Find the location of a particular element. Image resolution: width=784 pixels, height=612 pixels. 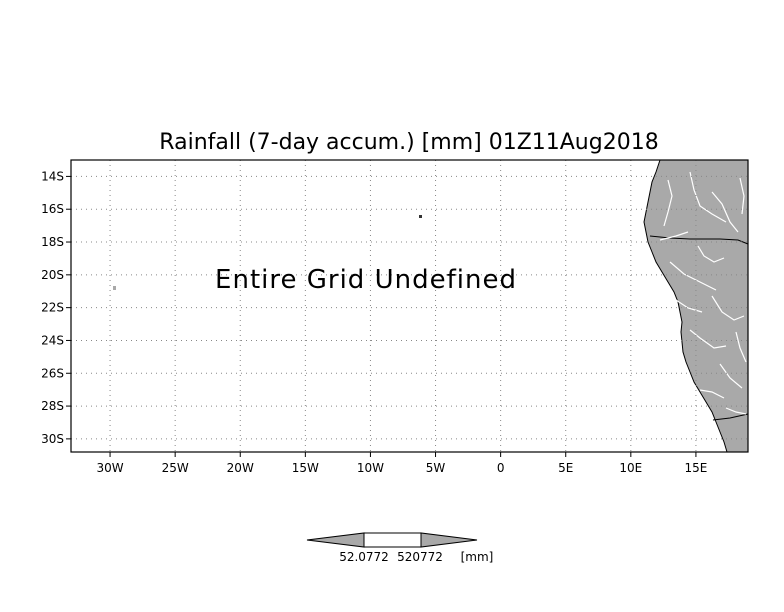

colorbar: 52.0772 520772 [mm] is located at coordinates (400, 548).